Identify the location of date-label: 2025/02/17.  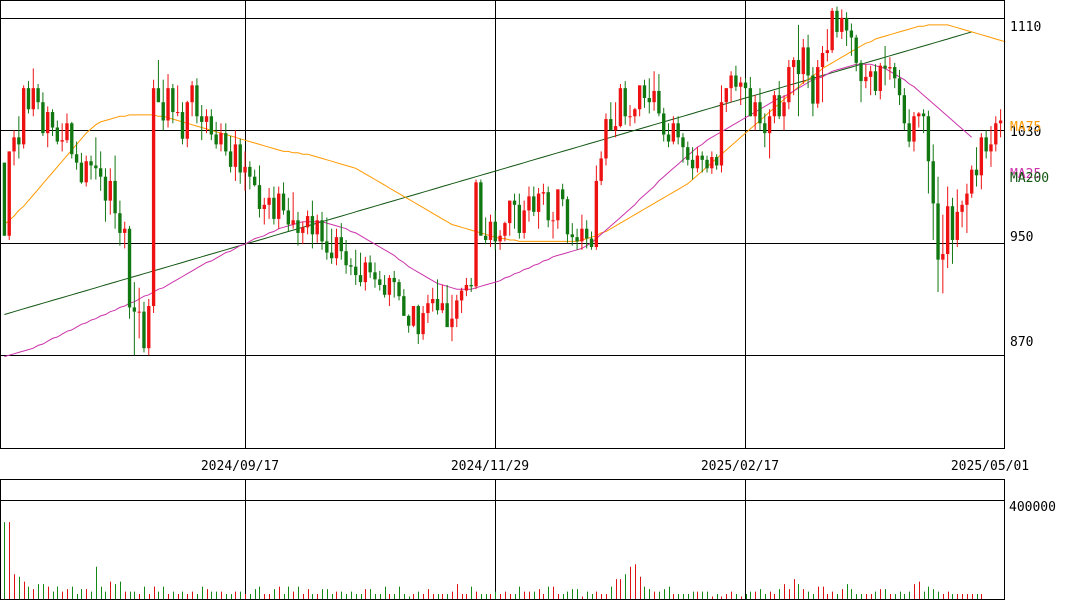
(740, 466).